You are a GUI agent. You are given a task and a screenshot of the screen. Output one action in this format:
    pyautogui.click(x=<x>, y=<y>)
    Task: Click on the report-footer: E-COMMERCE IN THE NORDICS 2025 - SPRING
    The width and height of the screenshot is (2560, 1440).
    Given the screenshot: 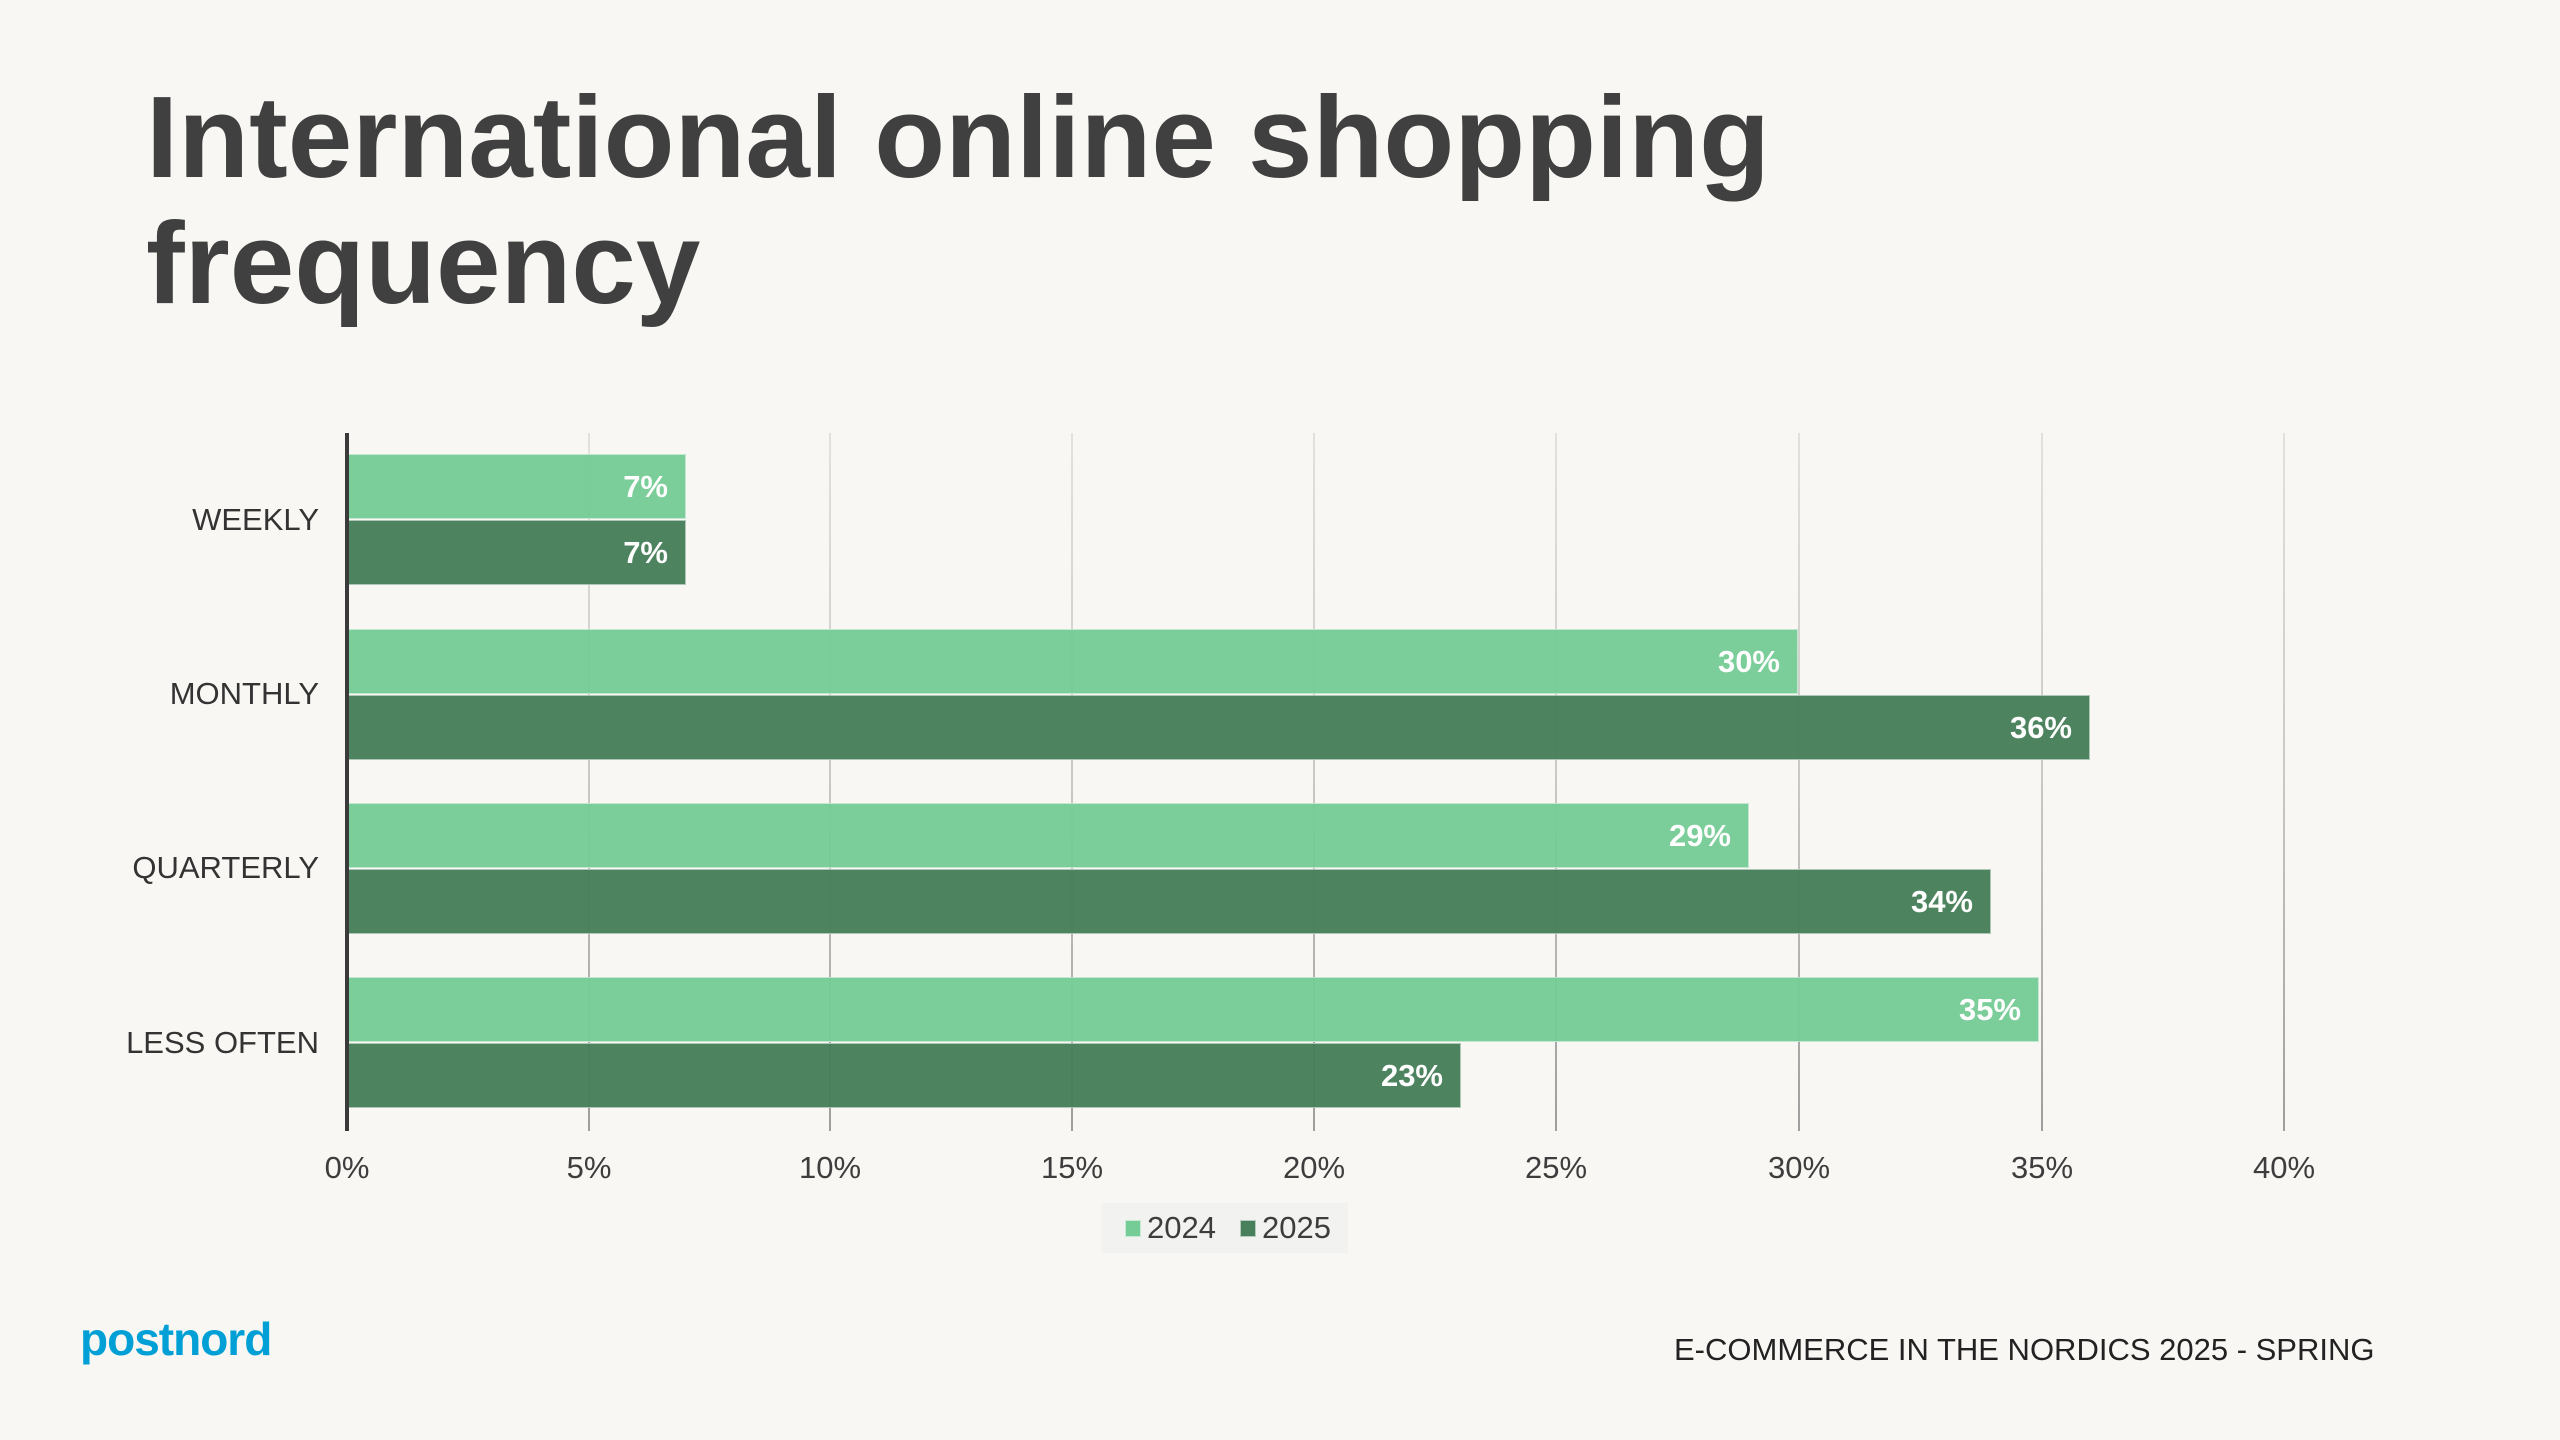 What is the action you would take?
    pyautogui.click(x=2024, y=1349)
    